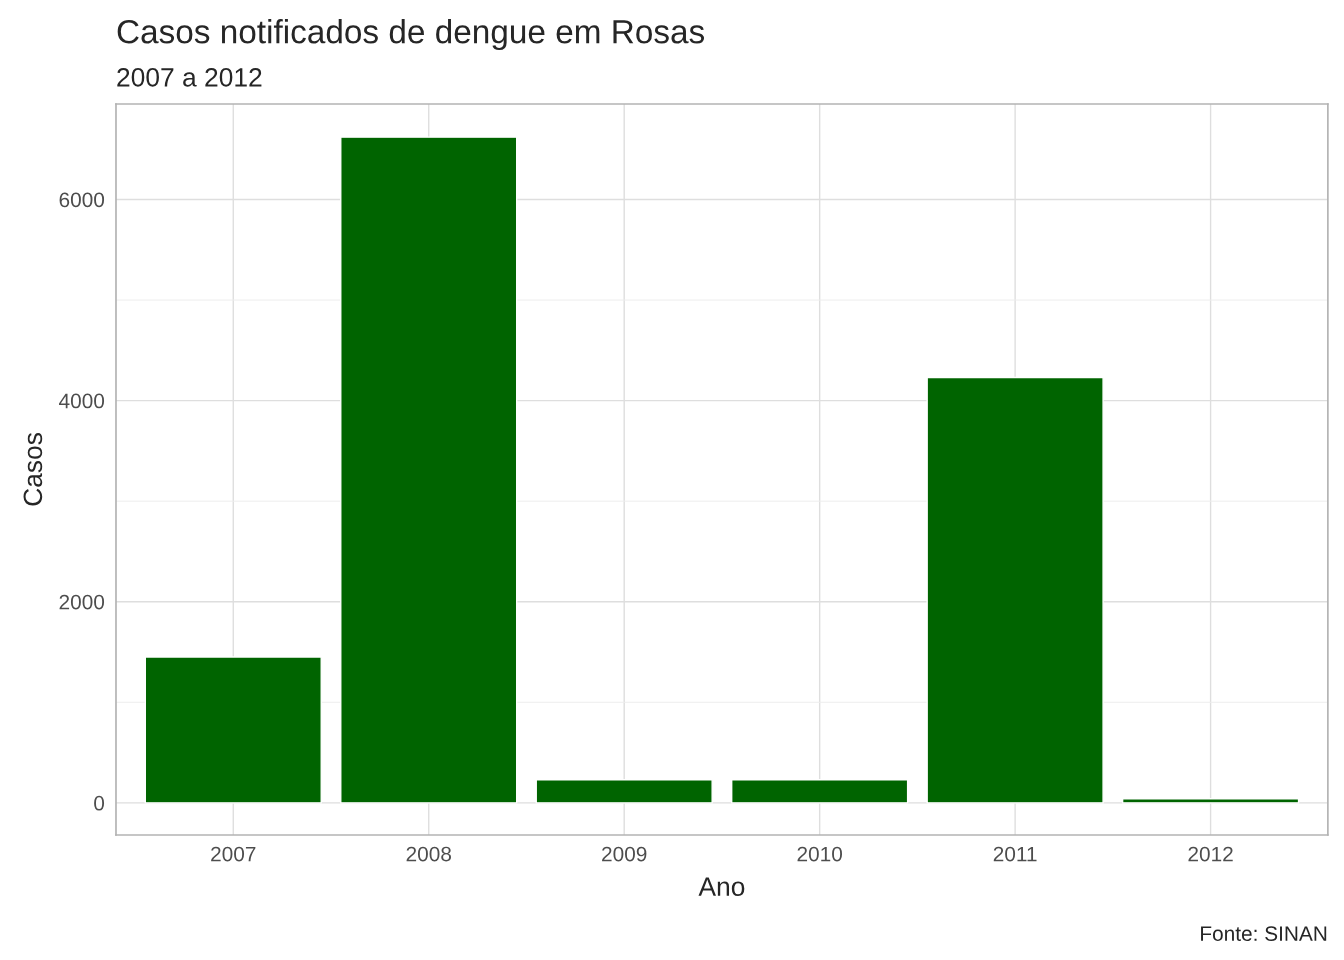  I want to click on x-axis-title: Ano, so click(721, 887).